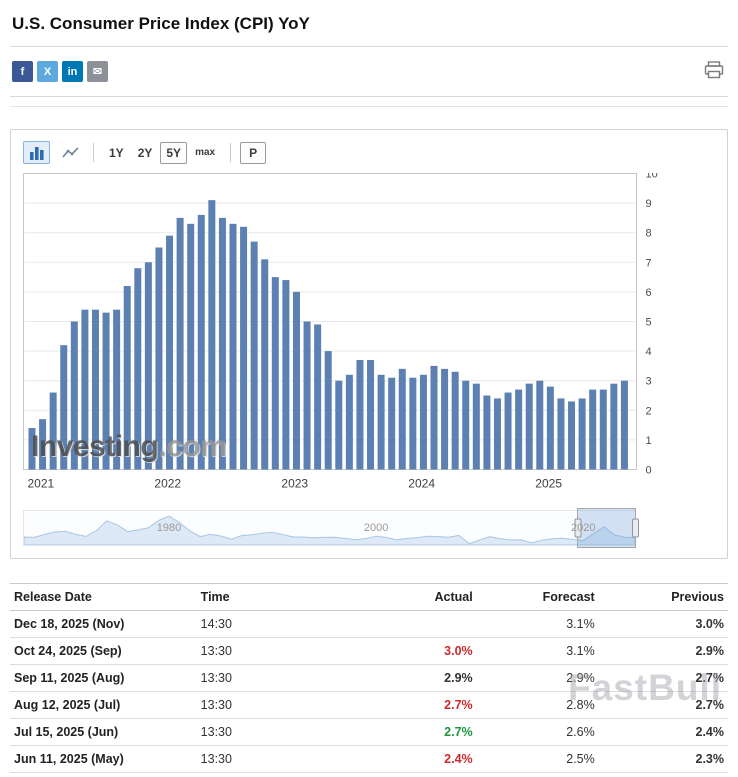  I want to click on svg-text: 4, so click(649, 352).